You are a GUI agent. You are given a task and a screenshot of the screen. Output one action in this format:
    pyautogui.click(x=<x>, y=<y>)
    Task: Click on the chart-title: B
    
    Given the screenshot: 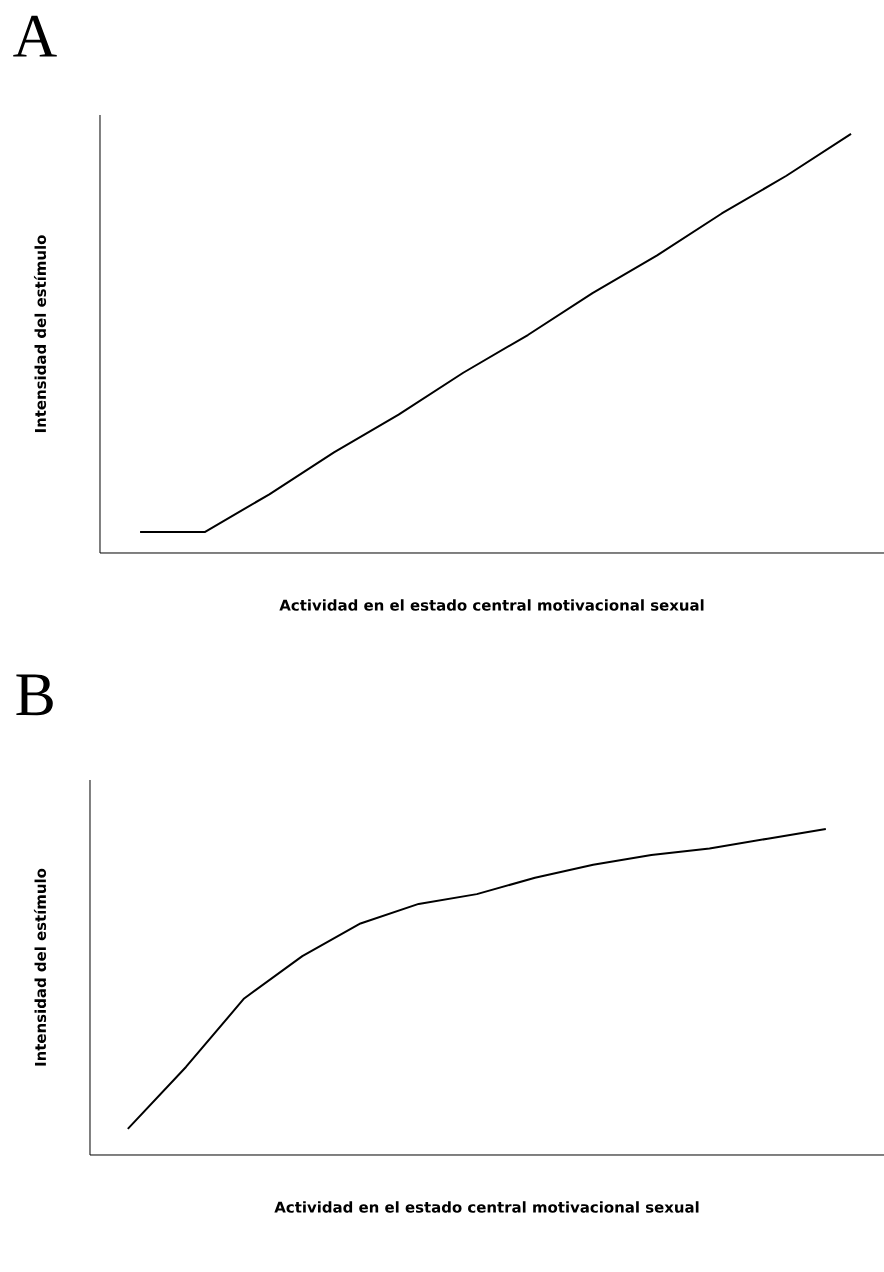 What is the action you would take?
    pyautogui.click(x=34, y=695)
    